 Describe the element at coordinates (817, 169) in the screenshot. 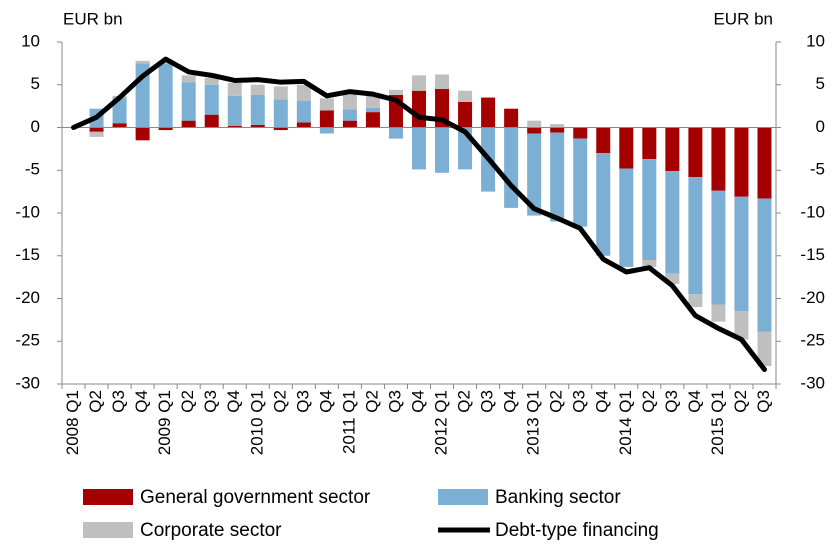

I see `y2-tick-label: -5` at that location.